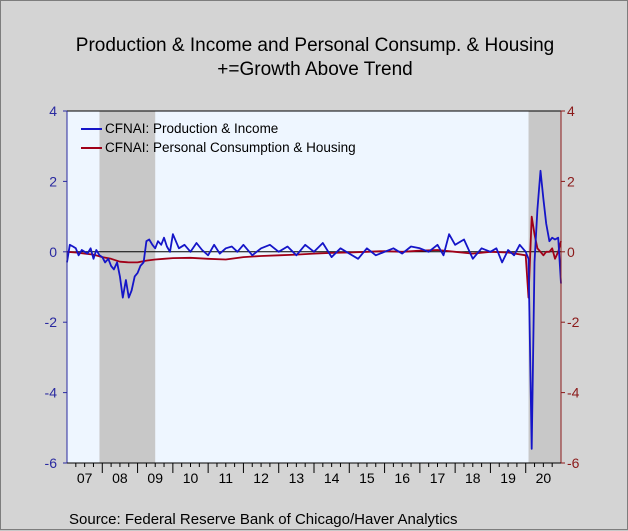  I want to click on x-tick-label: 11, so click(226, 478).